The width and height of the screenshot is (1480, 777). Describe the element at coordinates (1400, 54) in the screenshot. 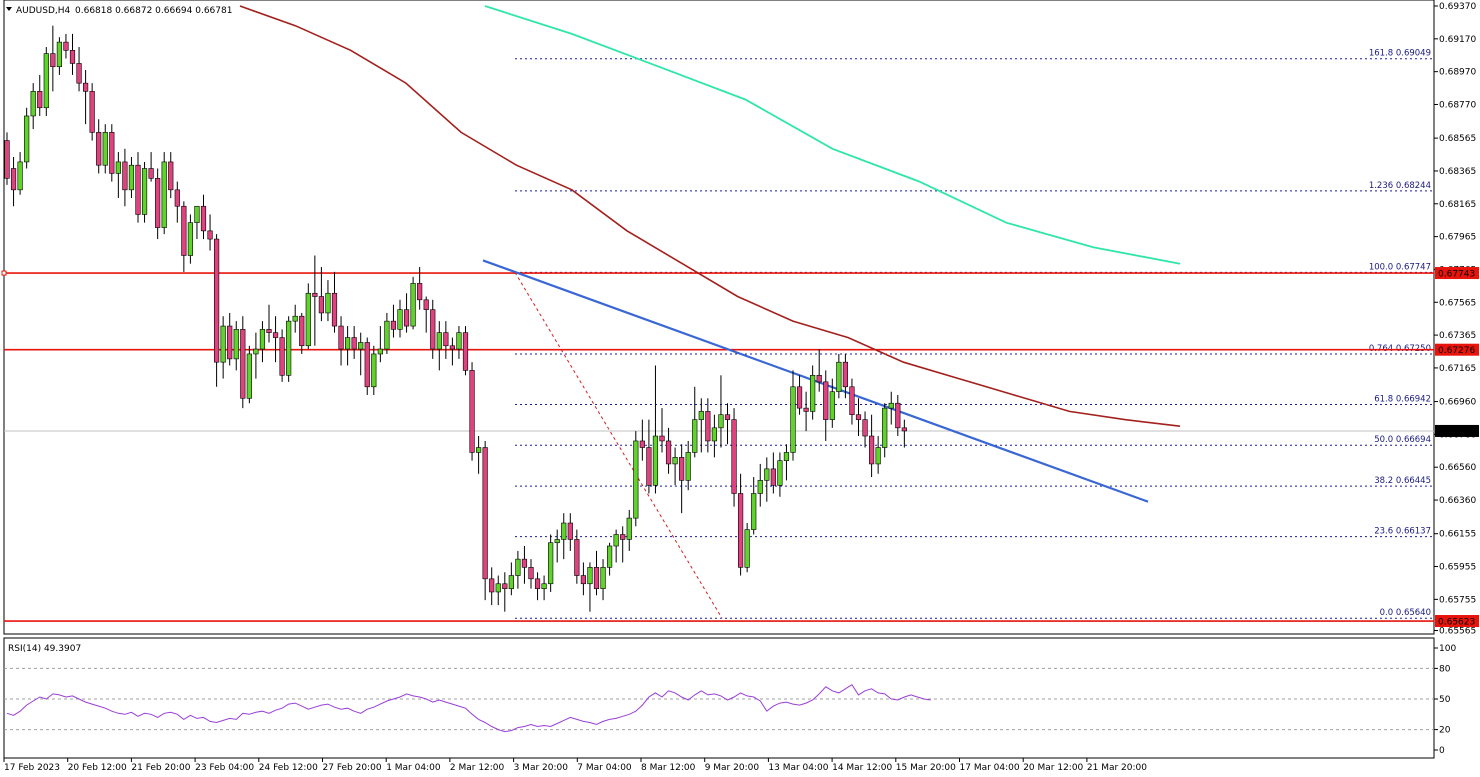

I see `fib-level-label: 161.8 0.69049` at that location.